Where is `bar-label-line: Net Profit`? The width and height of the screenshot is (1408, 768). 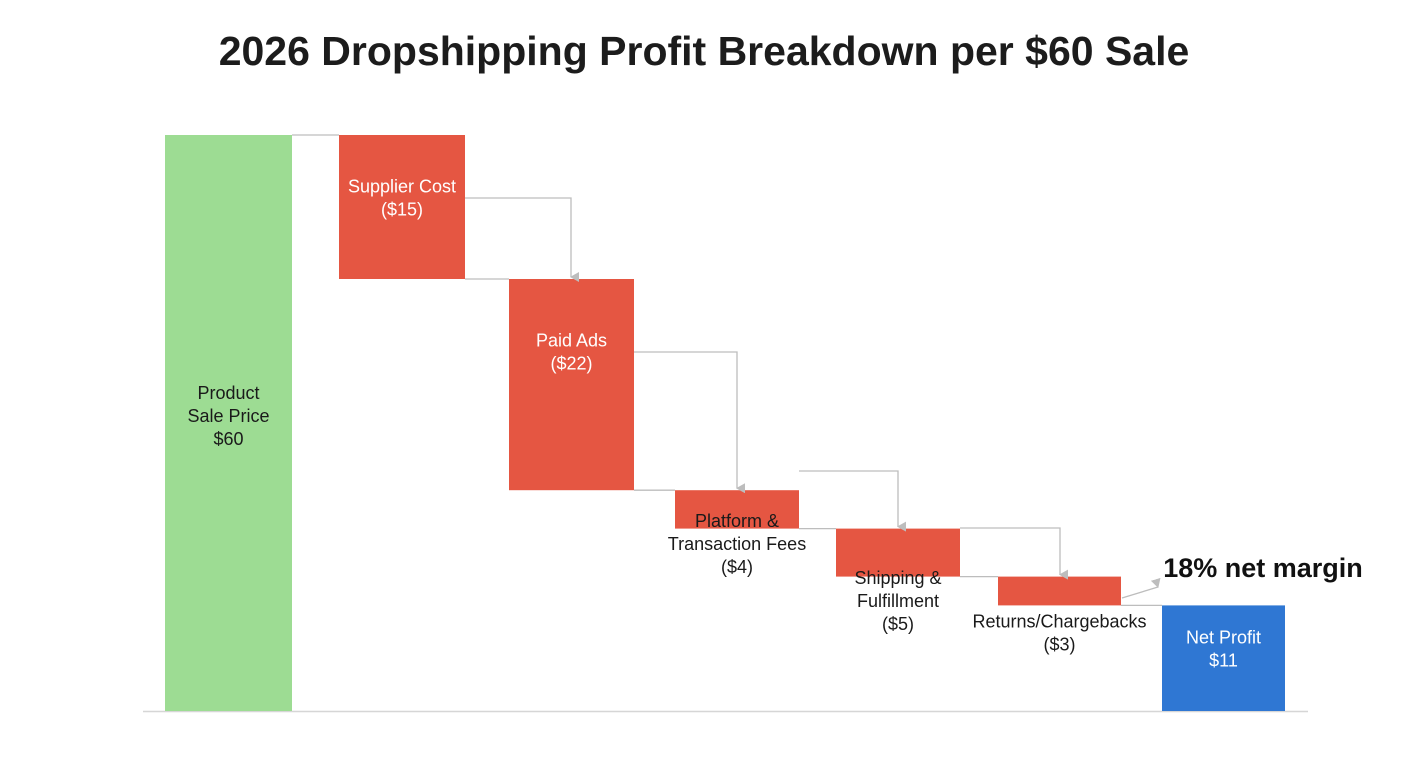
bar-label-line: Net Profit is located at coordinates (1223, 638).